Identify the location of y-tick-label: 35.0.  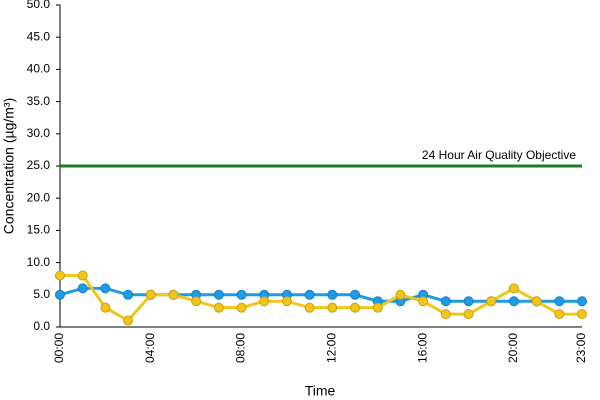
(39, 101).